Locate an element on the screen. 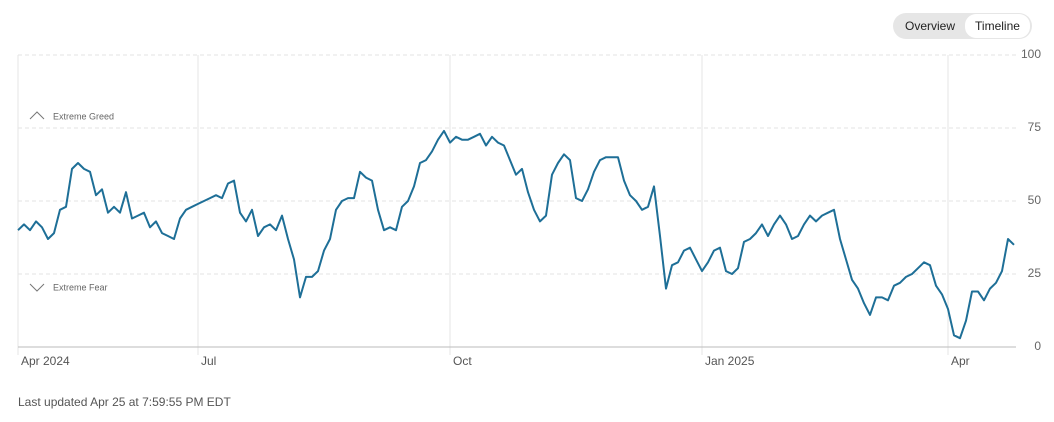  tab: Timeline is located at coordinates (997, 26).